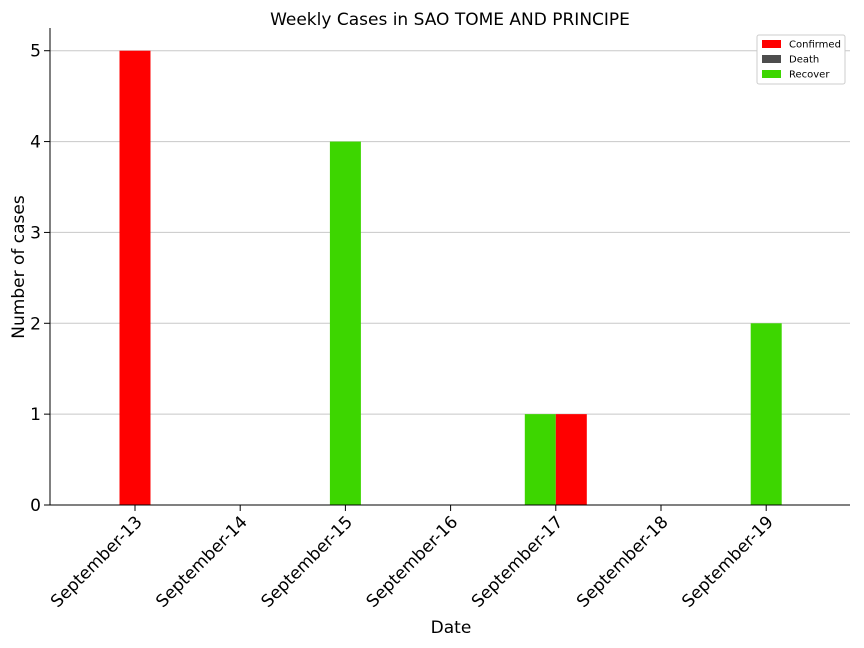  Describe the element at coordinates (771, 59) in the screenshot. I see `legend-swatch-death` at that location.